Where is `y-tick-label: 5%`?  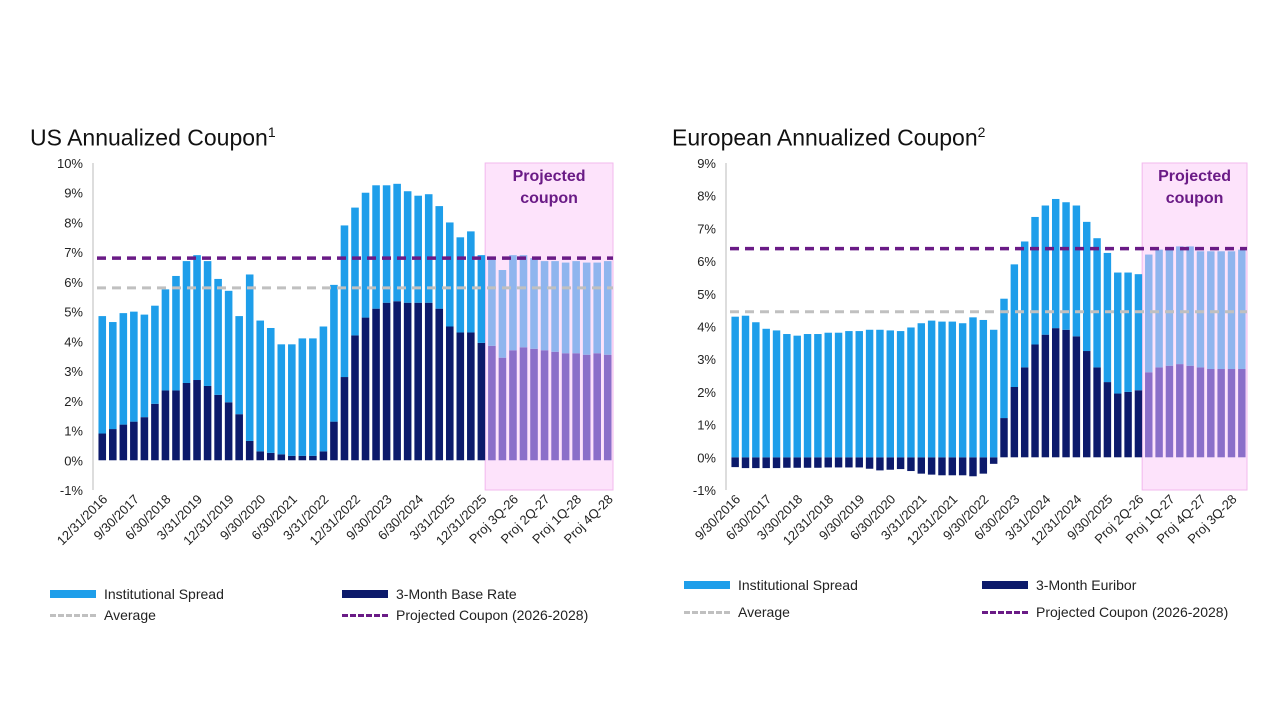 y-tick-label: 5% is located at coordinates (73, 312).